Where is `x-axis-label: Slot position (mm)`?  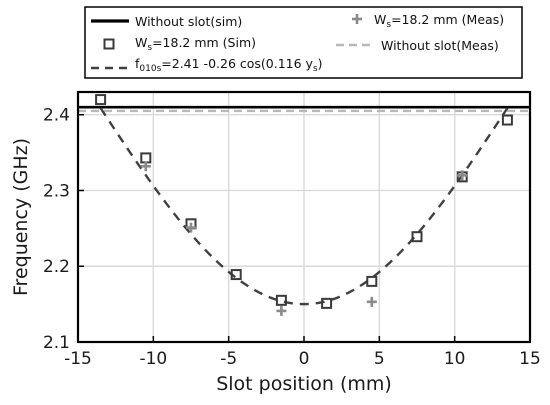
x-axis-label: Slot position (mm) is located at coordinates (304, 384).